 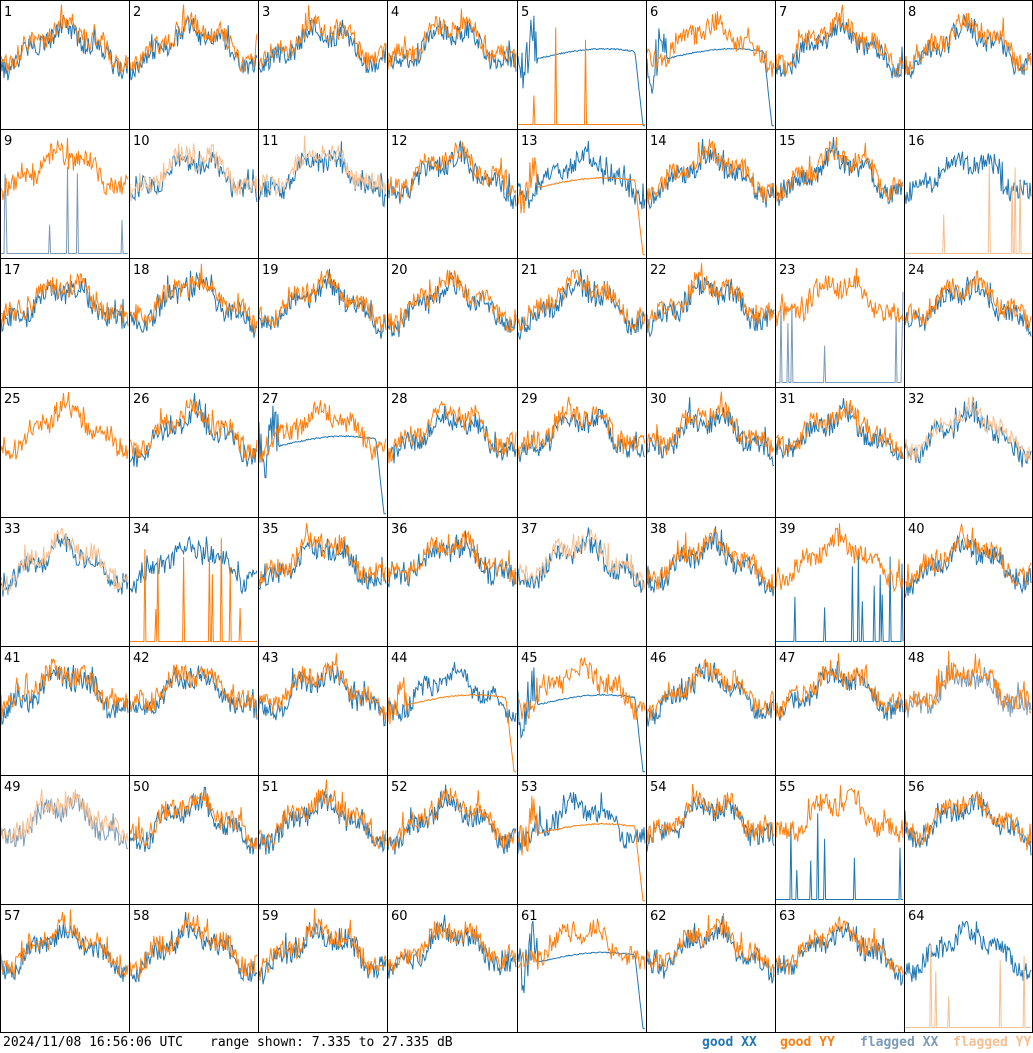 What do you see at coordinates (840, 194) in the screenshot?
I see `panel-15: 15` at bounding box center [840, 194].